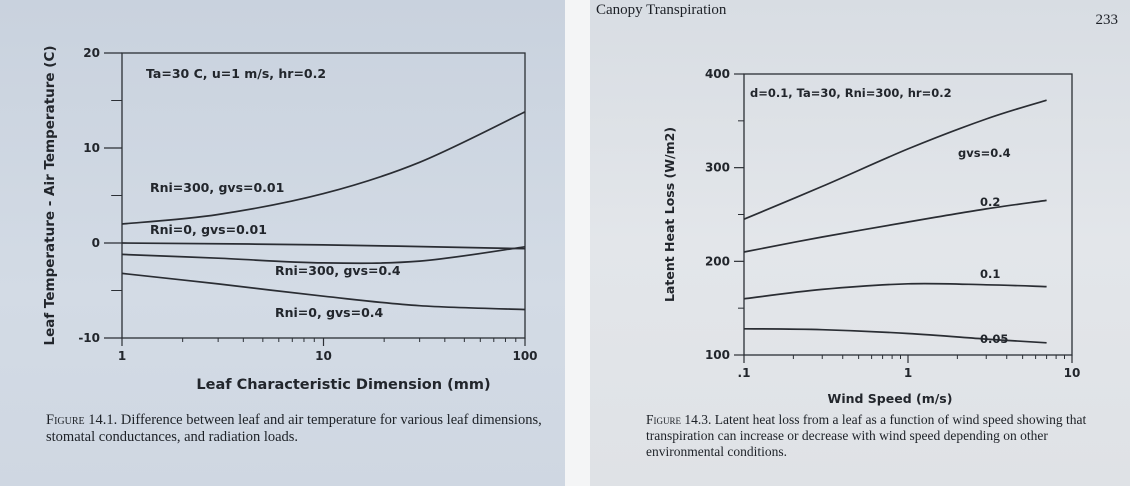  What do you see at coordinates (744, 373) in the screenshot?
I see `x-tick-label: .1` at bounding box center [744, 373].